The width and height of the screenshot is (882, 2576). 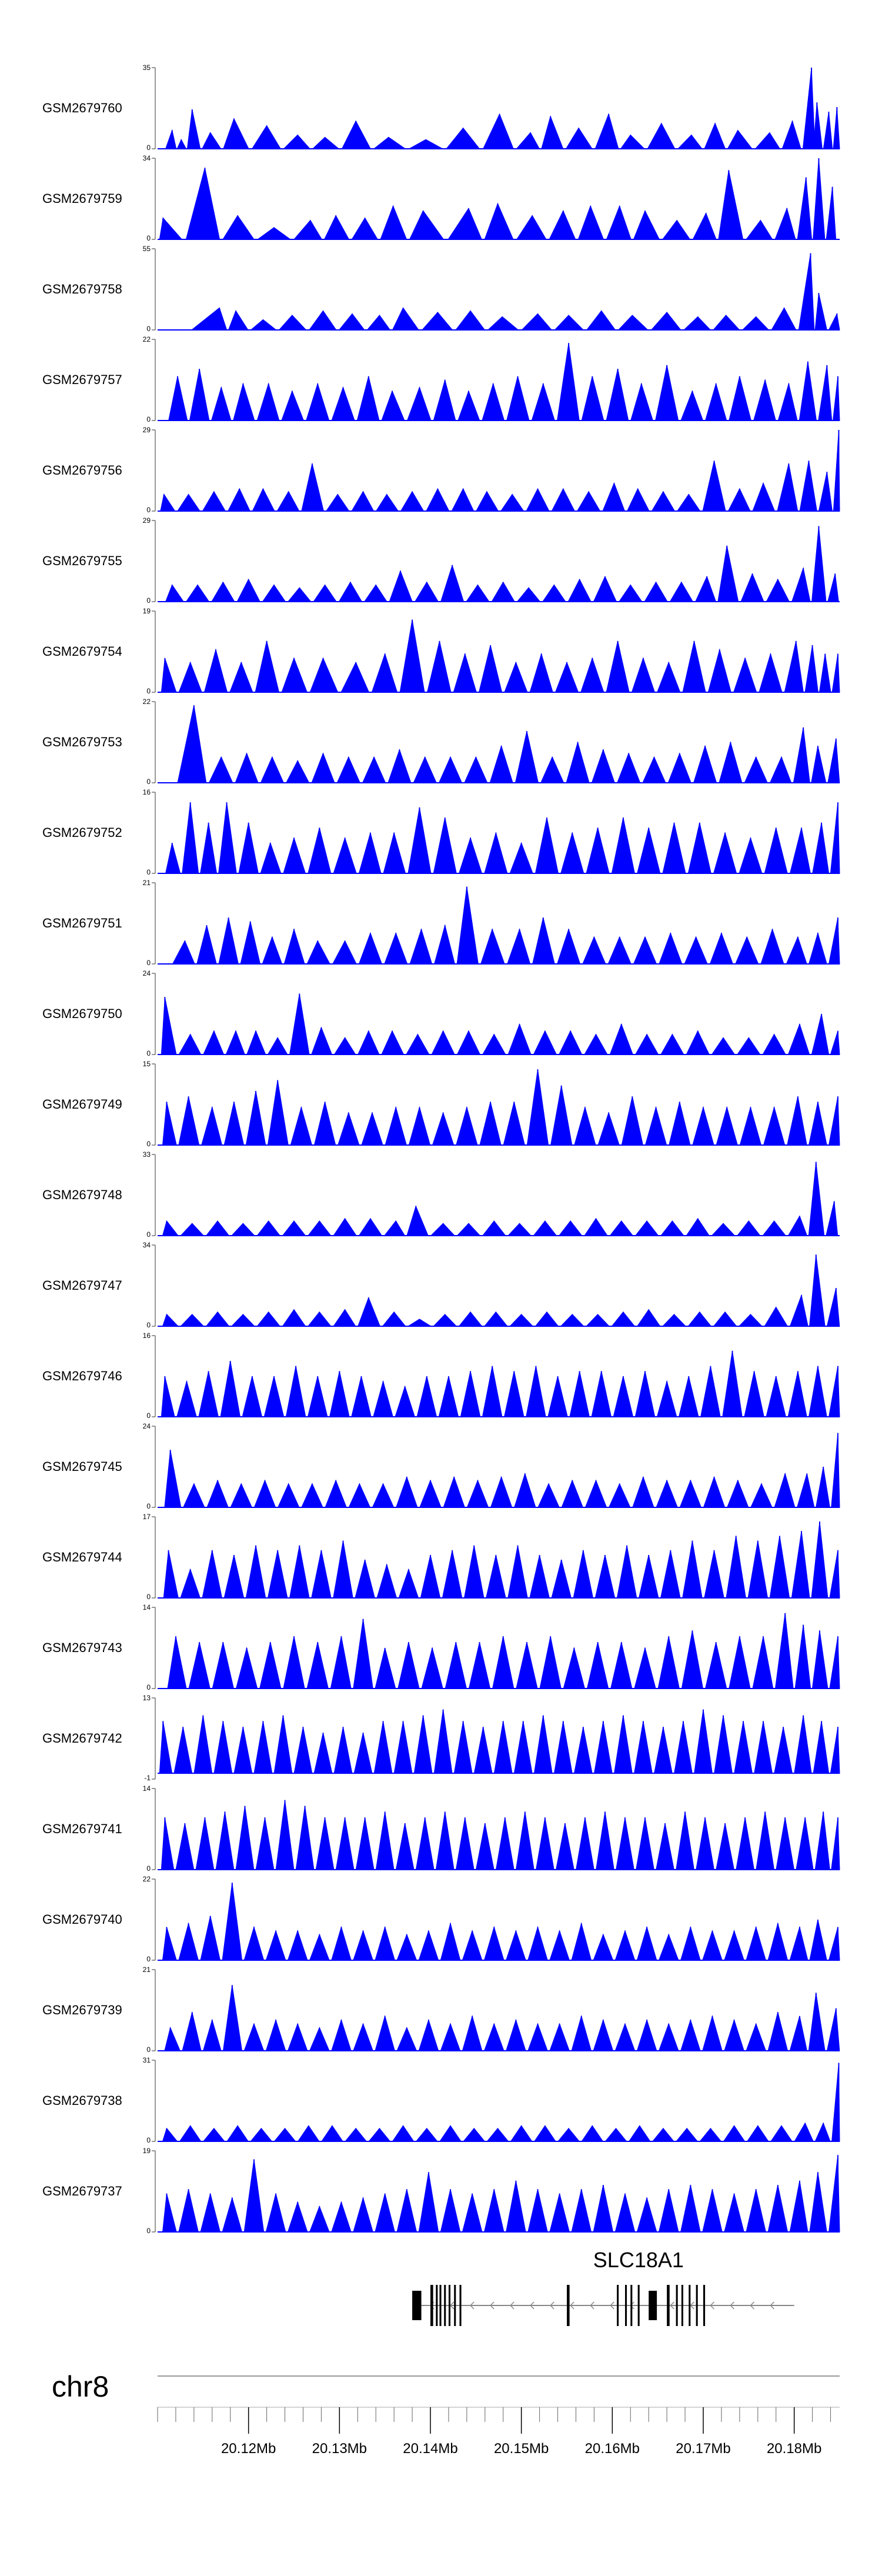 What do you see at coordinates (147, 68) in the screenshot?
I see `y-max-label: 35` at bounding box center [147, 68].